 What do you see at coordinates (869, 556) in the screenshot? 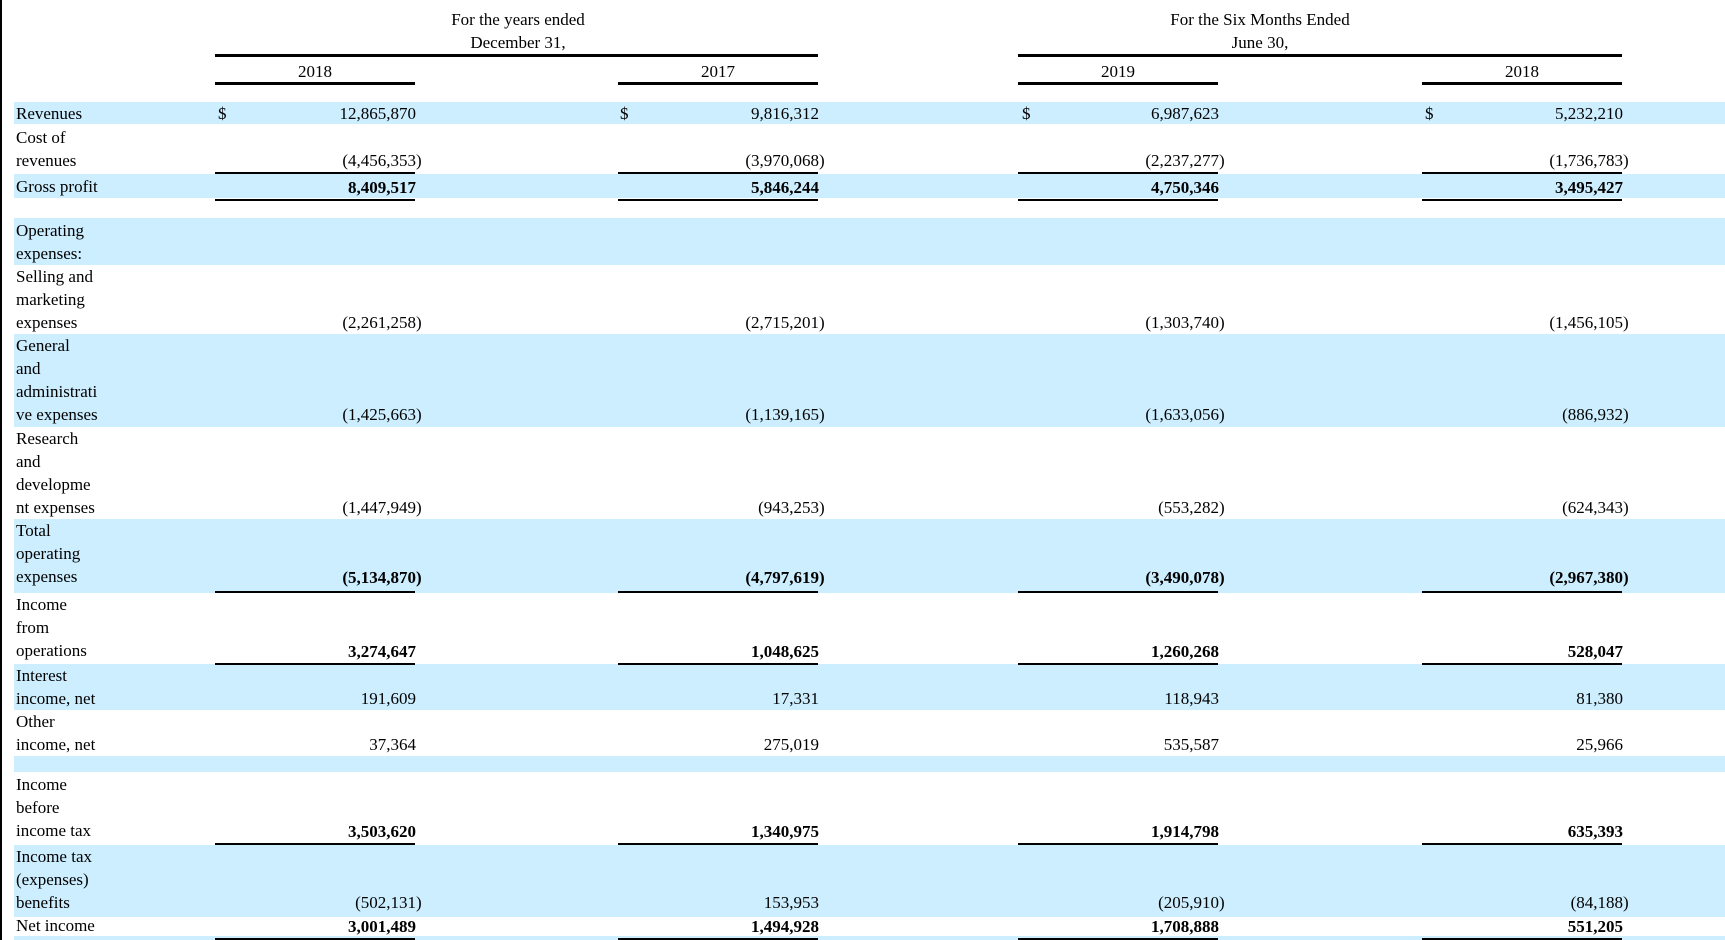
I see `band-total-opex` at bounding box center [869, 556].